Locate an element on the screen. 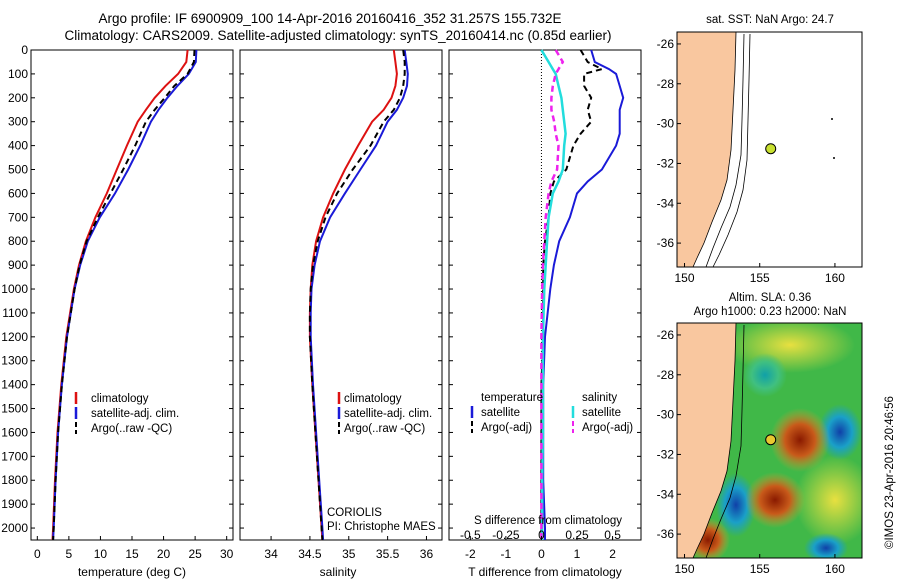 The width and height of the screenshot is (900, 580). sla-heatmap is located at coordinates (769, 440).